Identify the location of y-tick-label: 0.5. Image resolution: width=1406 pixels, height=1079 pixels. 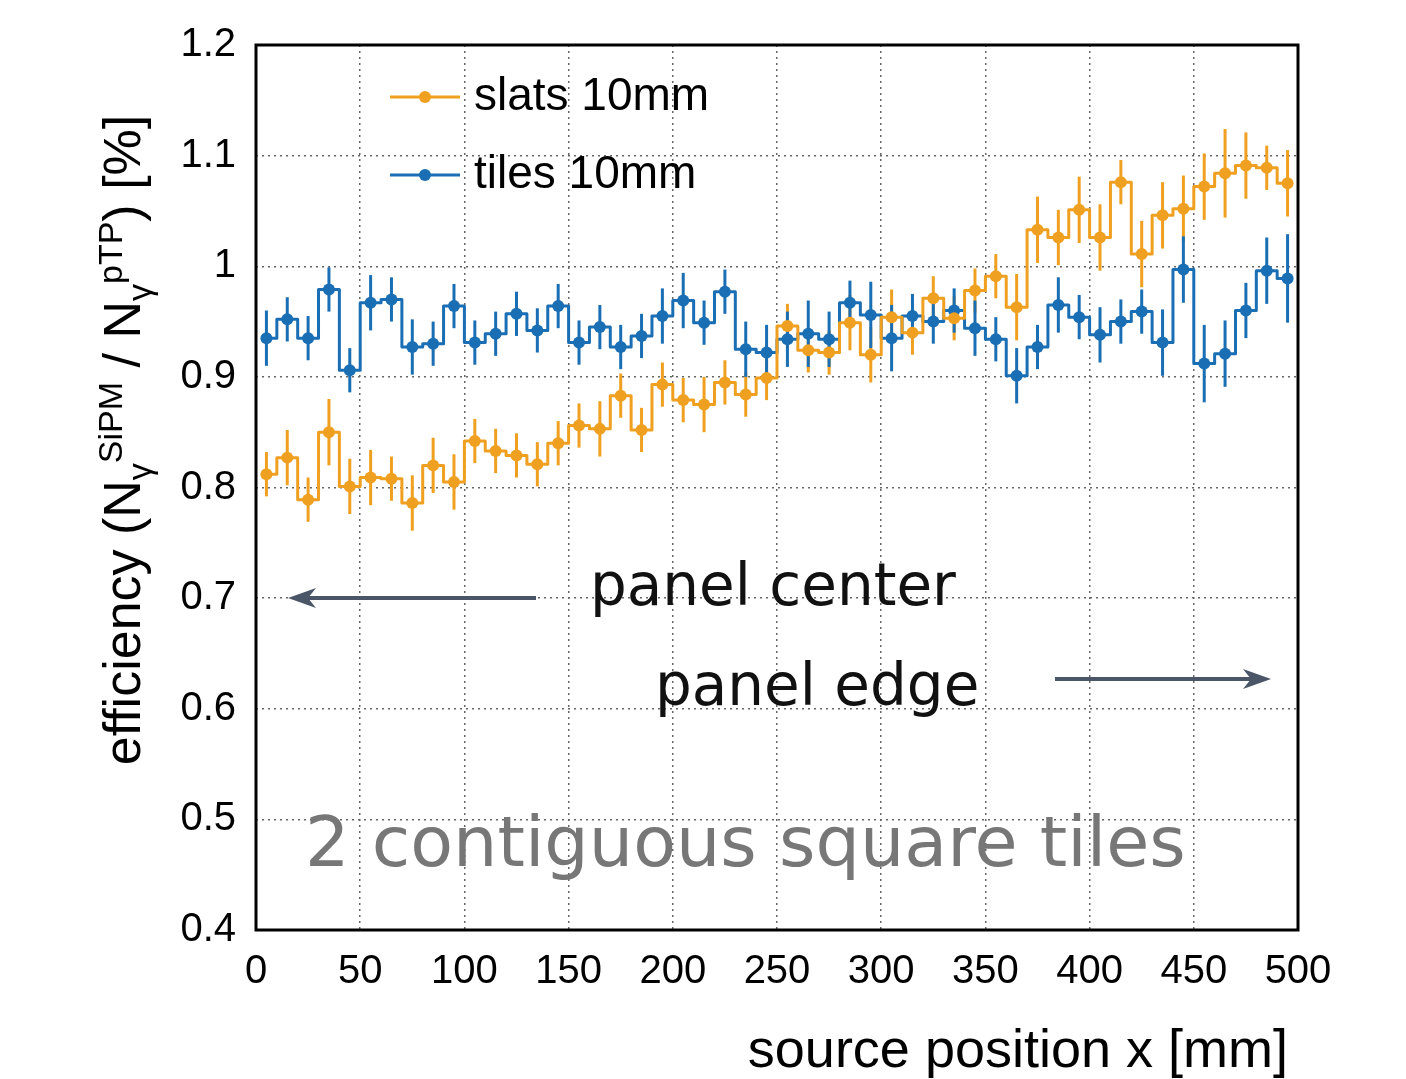
(208, 816).